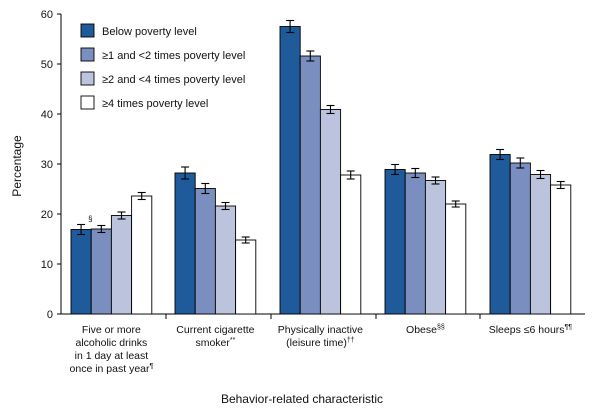  Describe the element at coordinates (320, 336) in the screenshot. I see `category-label: Physically inactive (leisure time)††` at that location.